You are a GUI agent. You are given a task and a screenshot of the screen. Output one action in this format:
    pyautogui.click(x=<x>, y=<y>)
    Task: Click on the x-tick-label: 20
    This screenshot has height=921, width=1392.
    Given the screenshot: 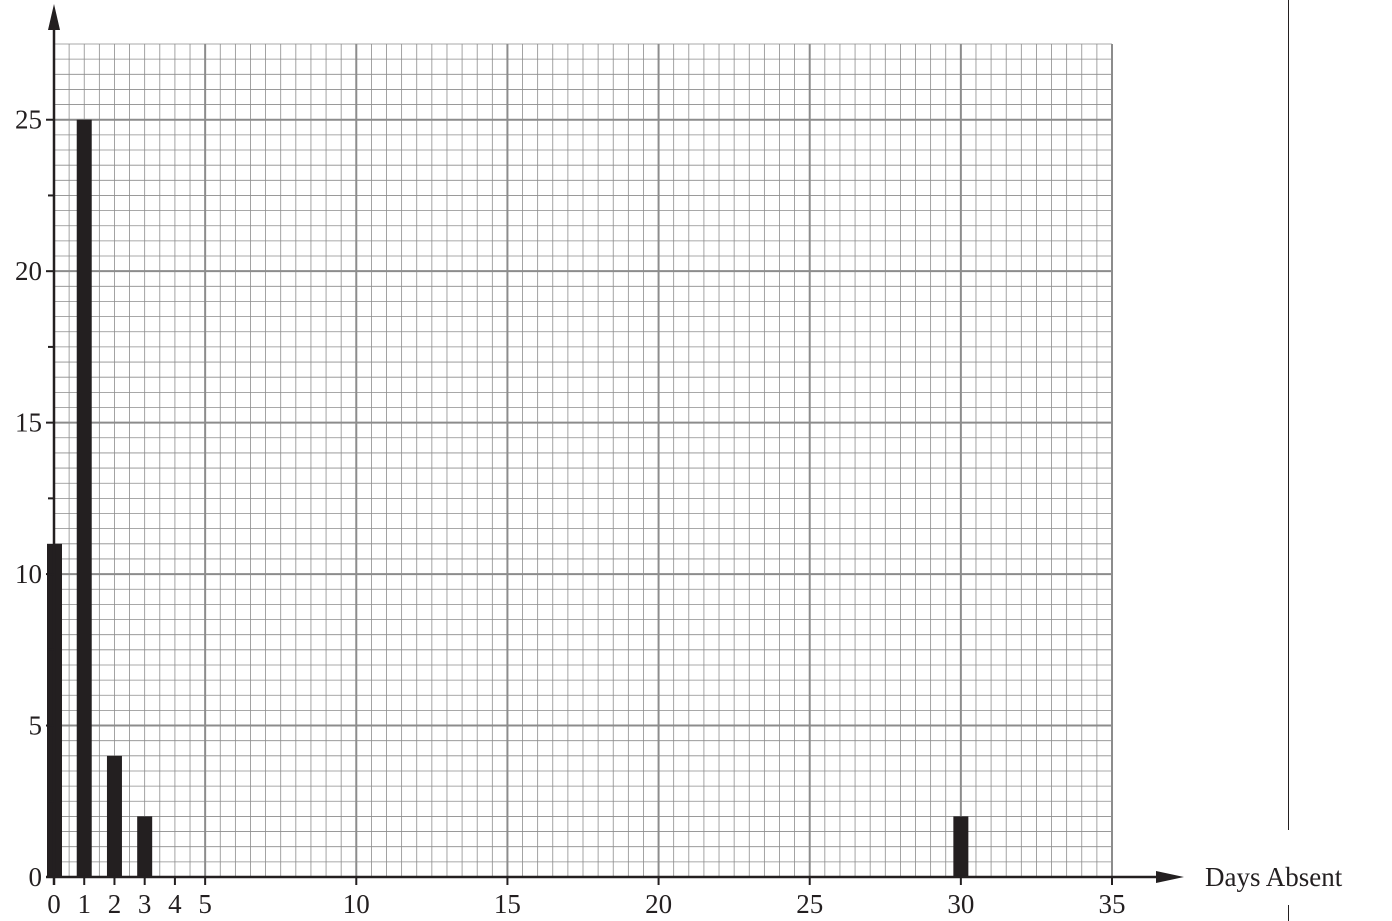 What is the action you would take?
    pyautogui.click(x=658, y=904)
    